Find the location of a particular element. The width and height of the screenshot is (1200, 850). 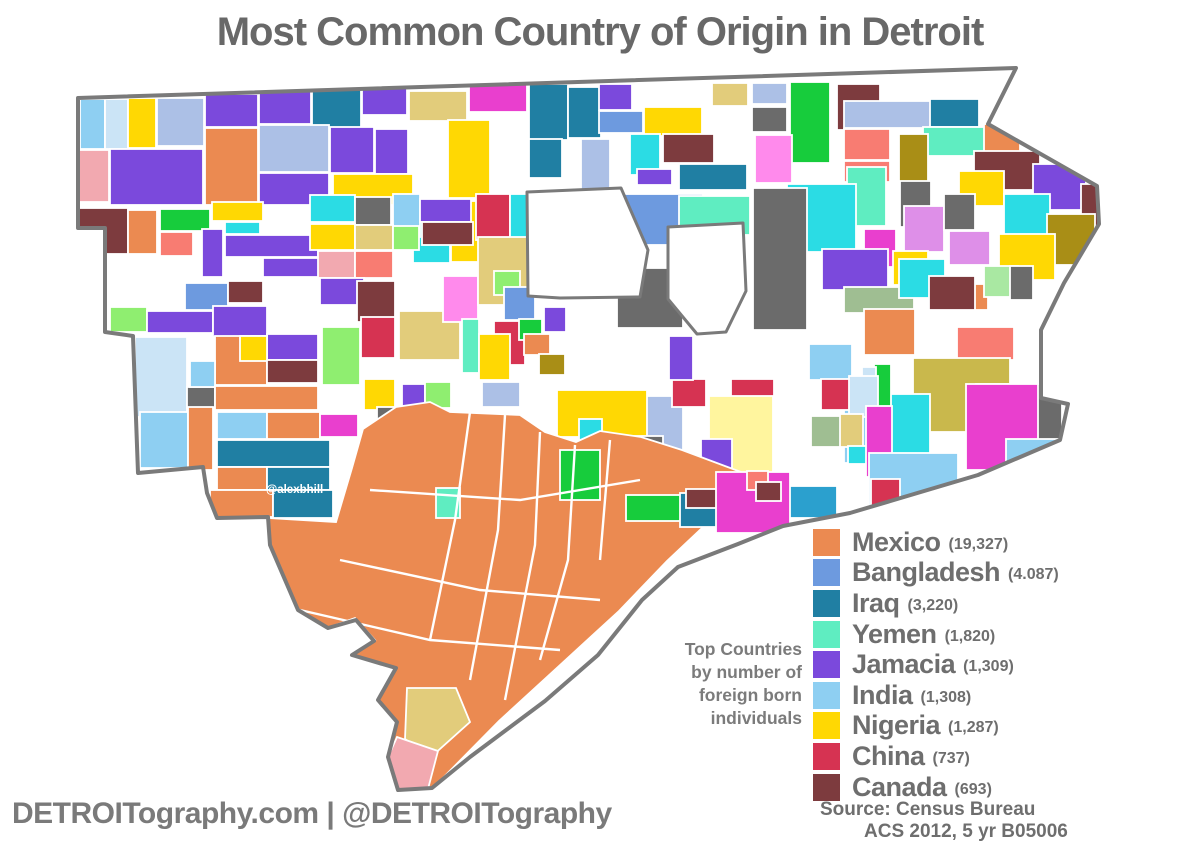

legend-count-label: (1,308) is located at coordinates (946, 697).